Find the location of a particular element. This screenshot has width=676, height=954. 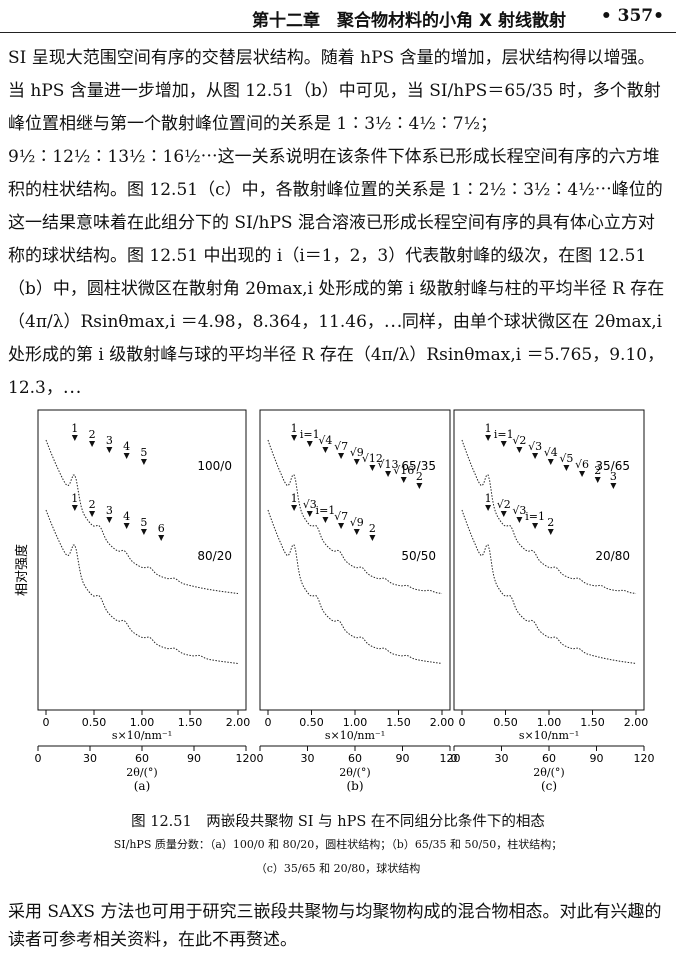

composition-label: 65/35 is located at coordinates (418, 466).